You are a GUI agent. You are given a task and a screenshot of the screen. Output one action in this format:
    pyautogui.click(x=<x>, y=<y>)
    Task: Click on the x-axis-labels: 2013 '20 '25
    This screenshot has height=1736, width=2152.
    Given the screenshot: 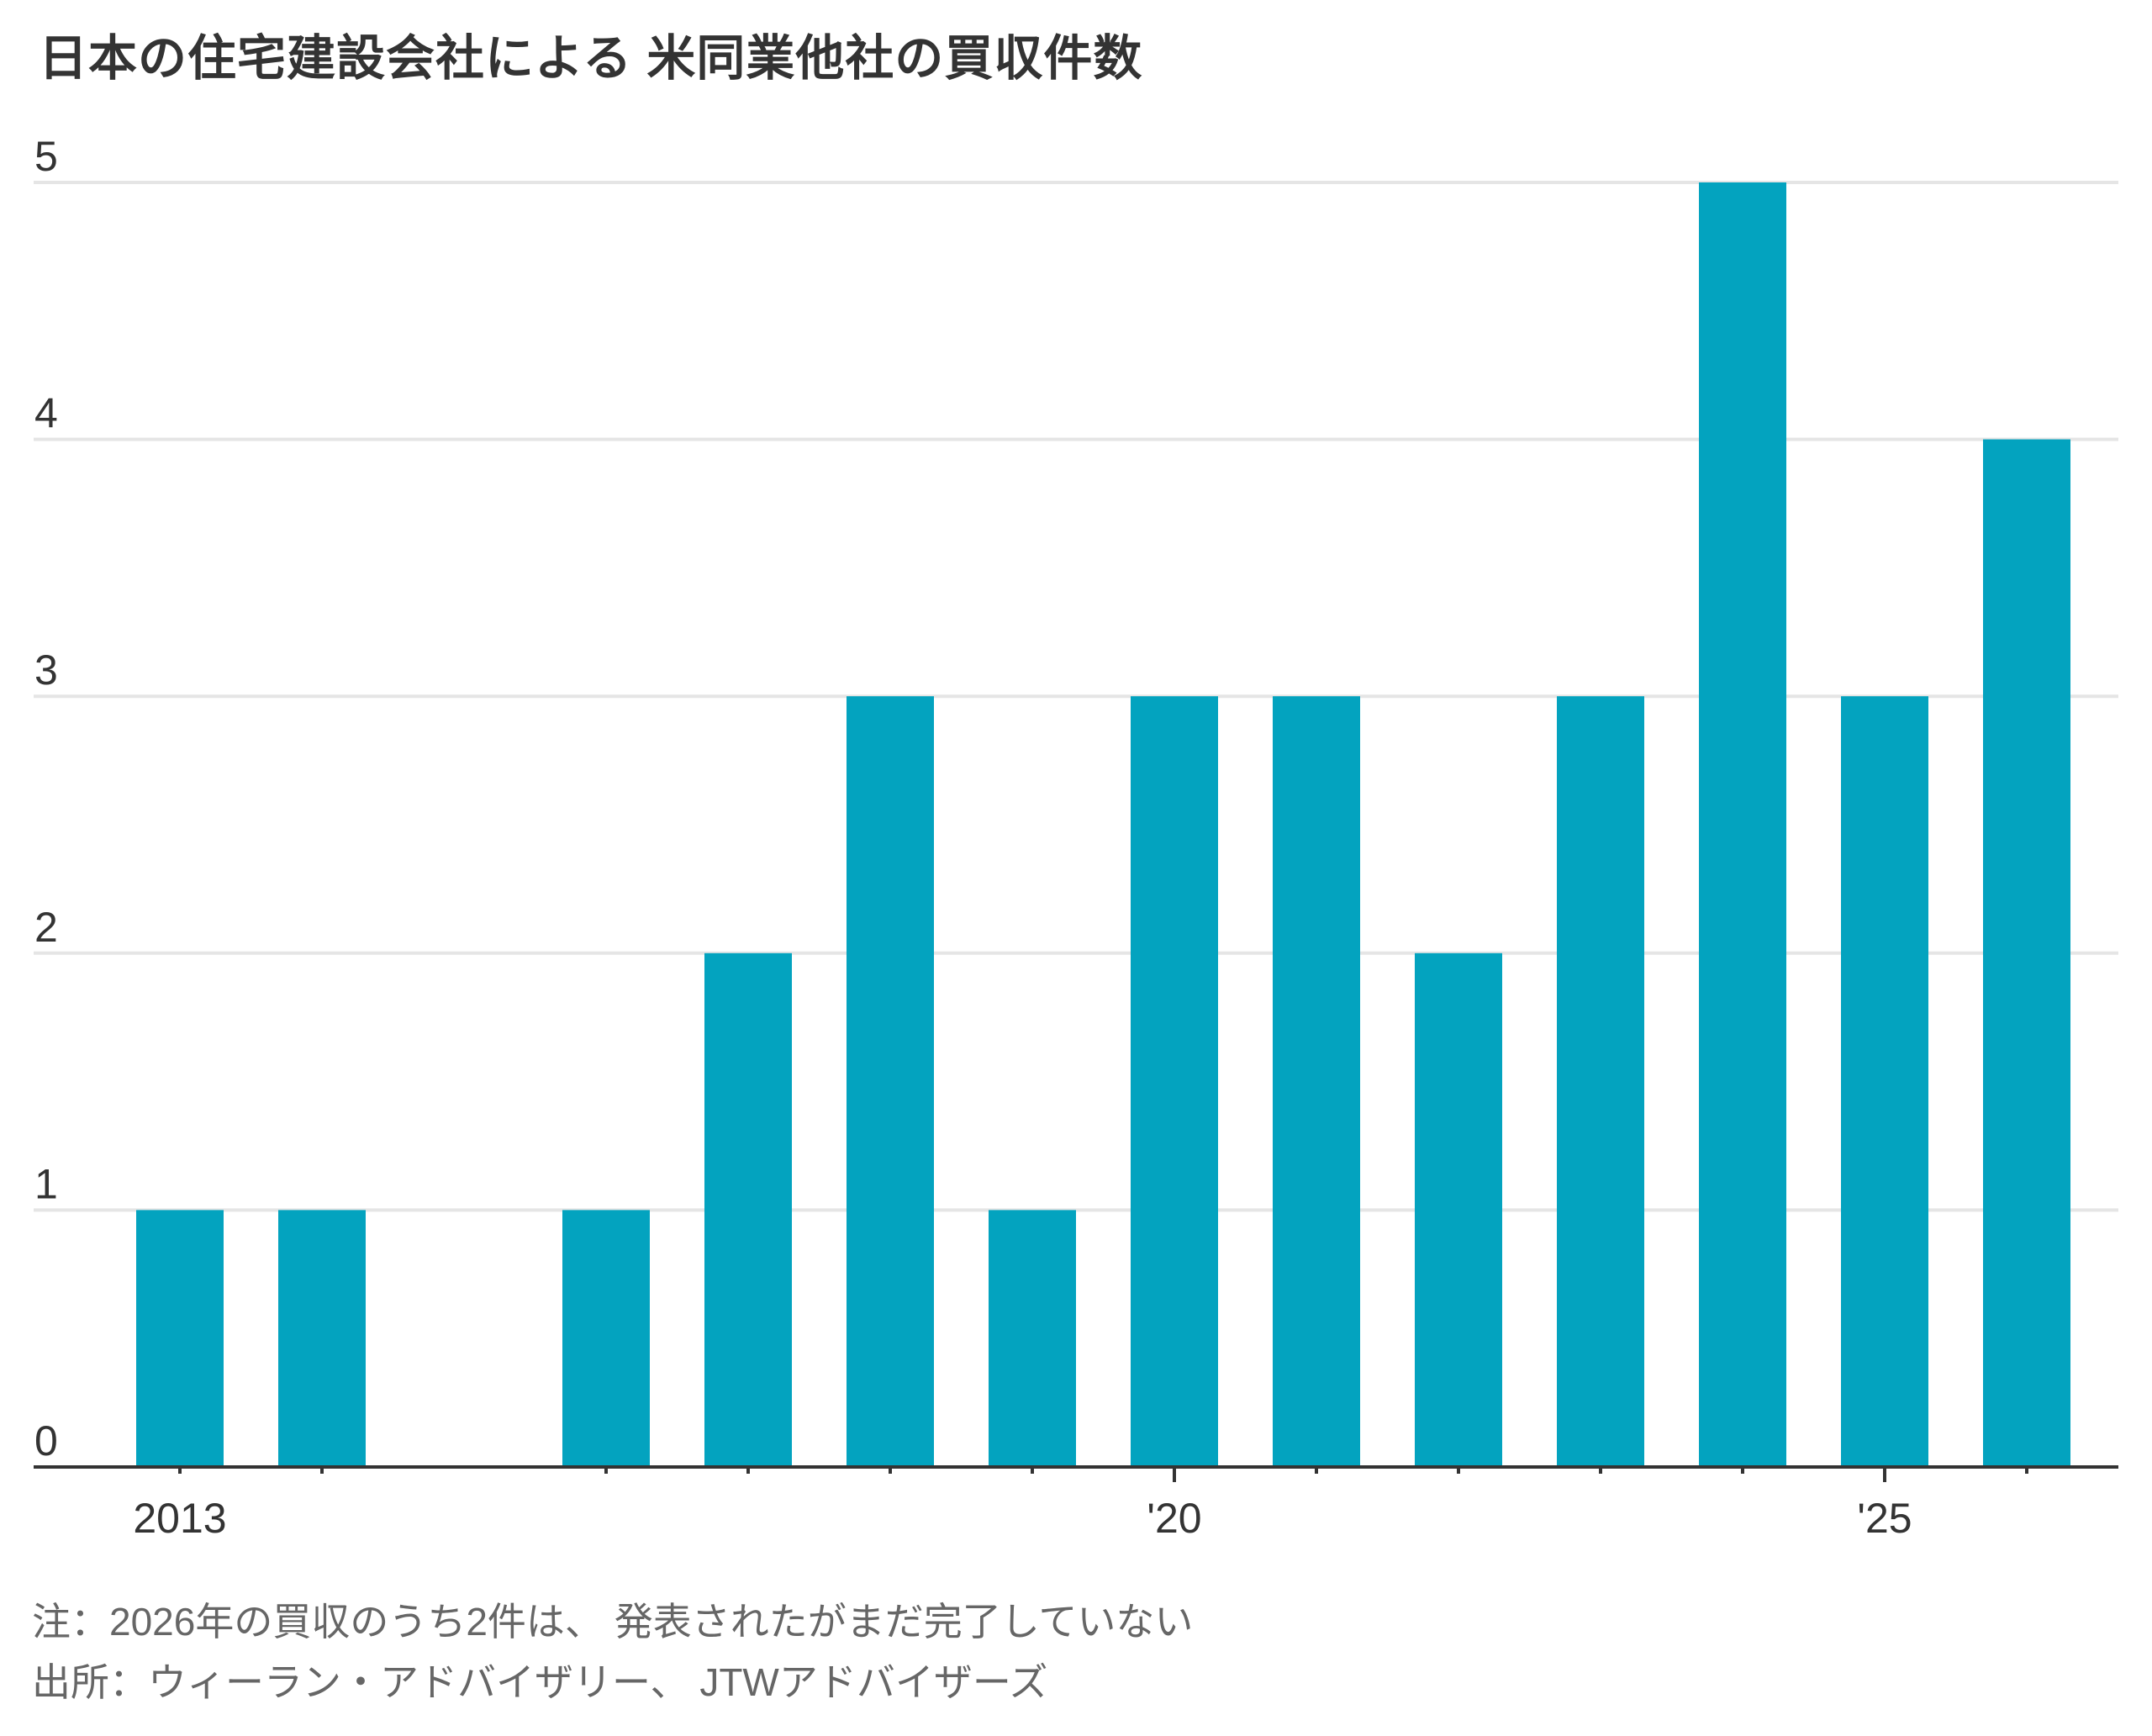 What is the action you would take?
    pyautogui.click(x=1022, y=1518)
    